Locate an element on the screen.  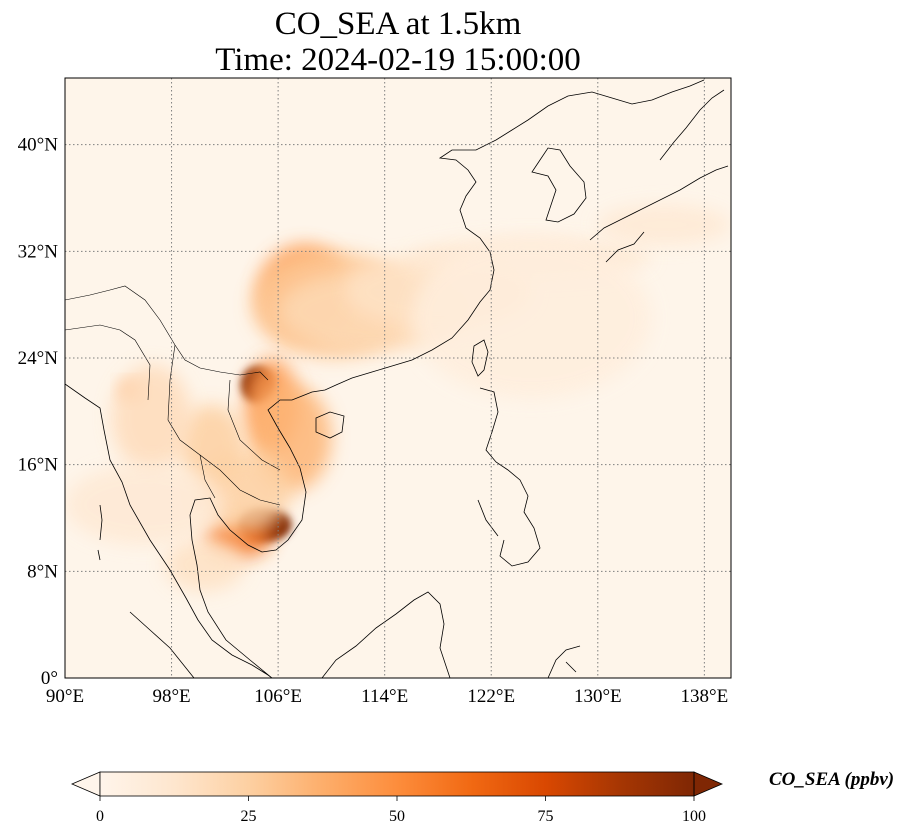
colorbar-label: CO_SEA (ppbv) is located at coordinates (832, 779).